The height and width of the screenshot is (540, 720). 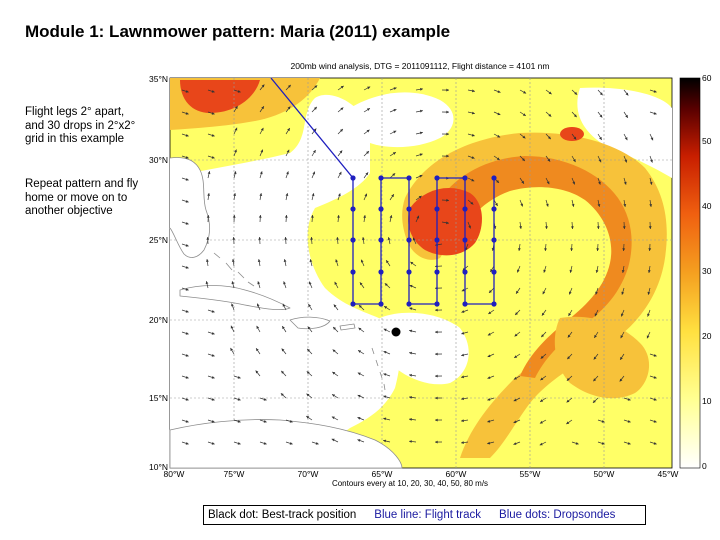 I want to click on lat-labels: 35°N 30°N 25°N 20°N 15°N 10°N, so click(x=158, y=273).